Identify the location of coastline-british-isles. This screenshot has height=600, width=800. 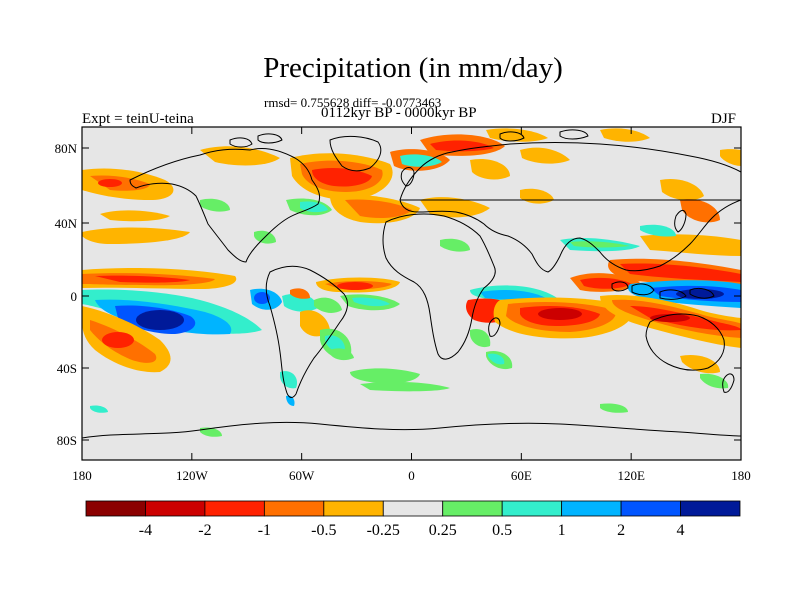
(407, 177).